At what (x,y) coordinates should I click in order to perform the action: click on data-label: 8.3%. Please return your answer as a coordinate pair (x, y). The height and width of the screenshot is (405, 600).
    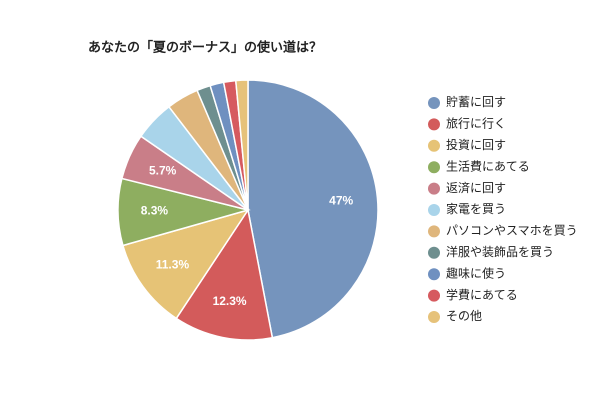
    Looking at the image, I should click on (155, 211).